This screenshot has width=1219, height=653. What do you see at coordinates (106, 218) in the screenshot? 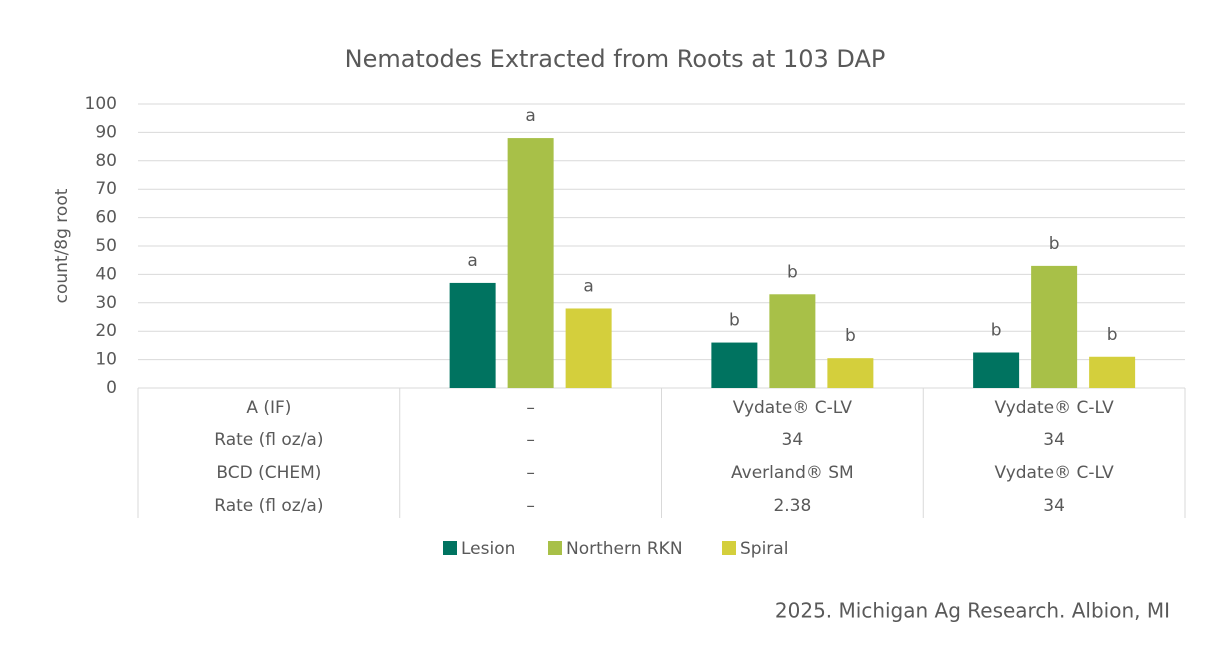
I see `y-tick-label: 60` at bounding box center [106, 218].